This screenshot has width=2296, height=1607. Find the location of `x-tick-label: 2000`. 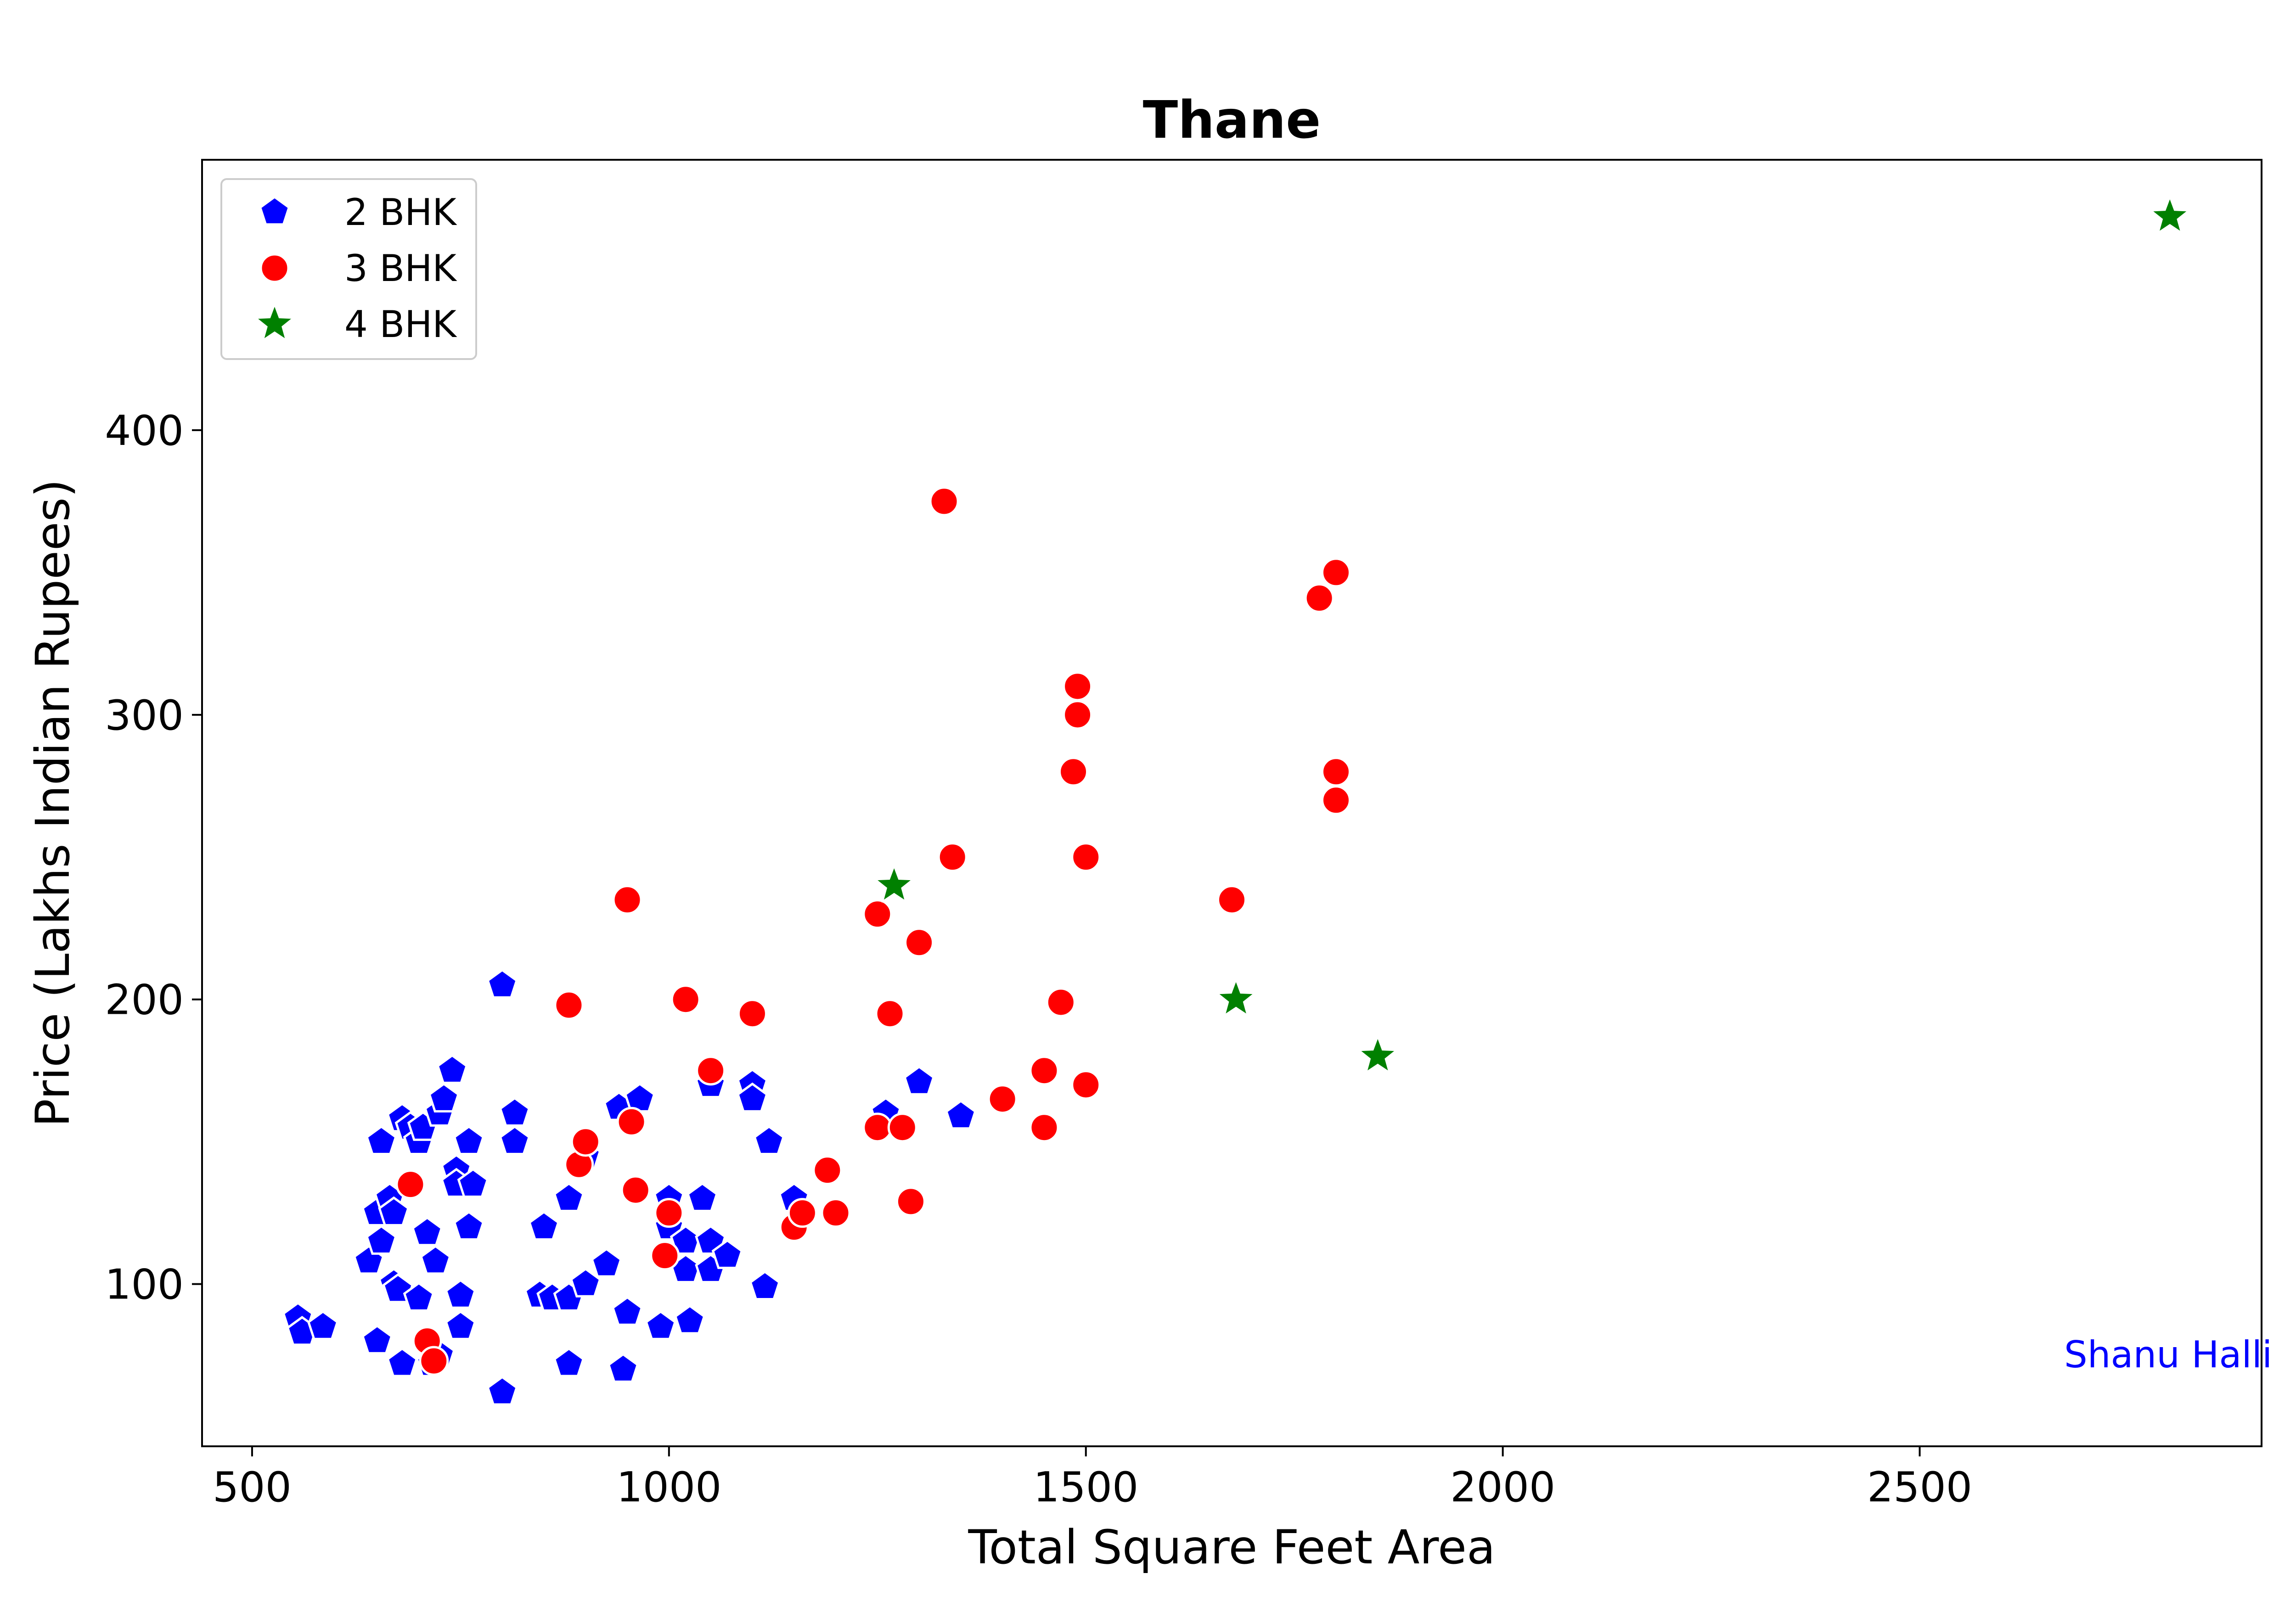

x-tick-label: 2000 is located at coordinates (1502, 1487).